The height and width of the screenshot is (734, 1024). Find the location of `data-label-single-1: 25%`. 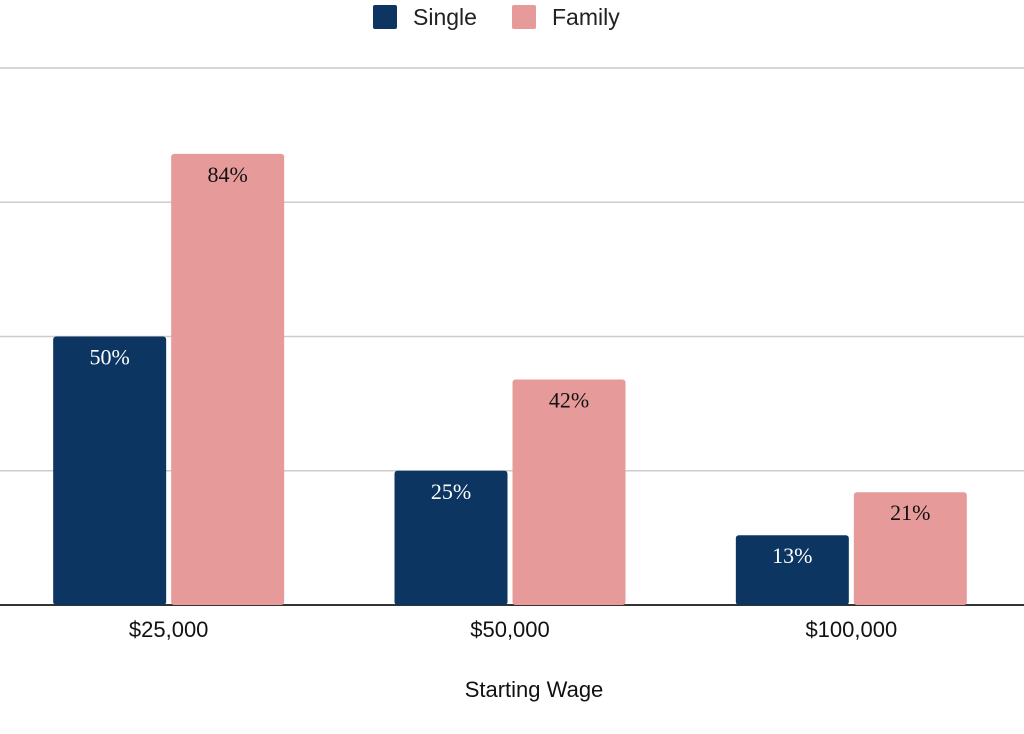

data-label-single-1: 25% is located at coordinates (451, 491).